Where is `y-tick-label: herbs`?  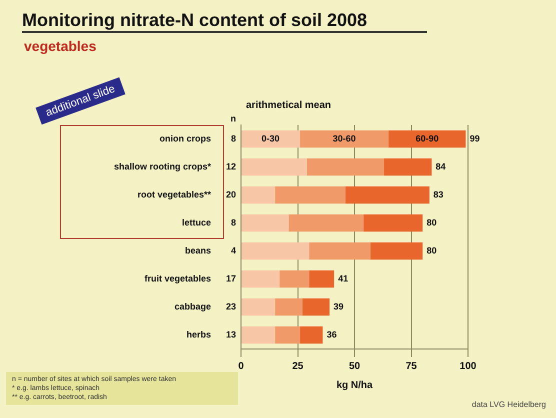 y-tick-label: herbs is located at coordinates (198, 334).